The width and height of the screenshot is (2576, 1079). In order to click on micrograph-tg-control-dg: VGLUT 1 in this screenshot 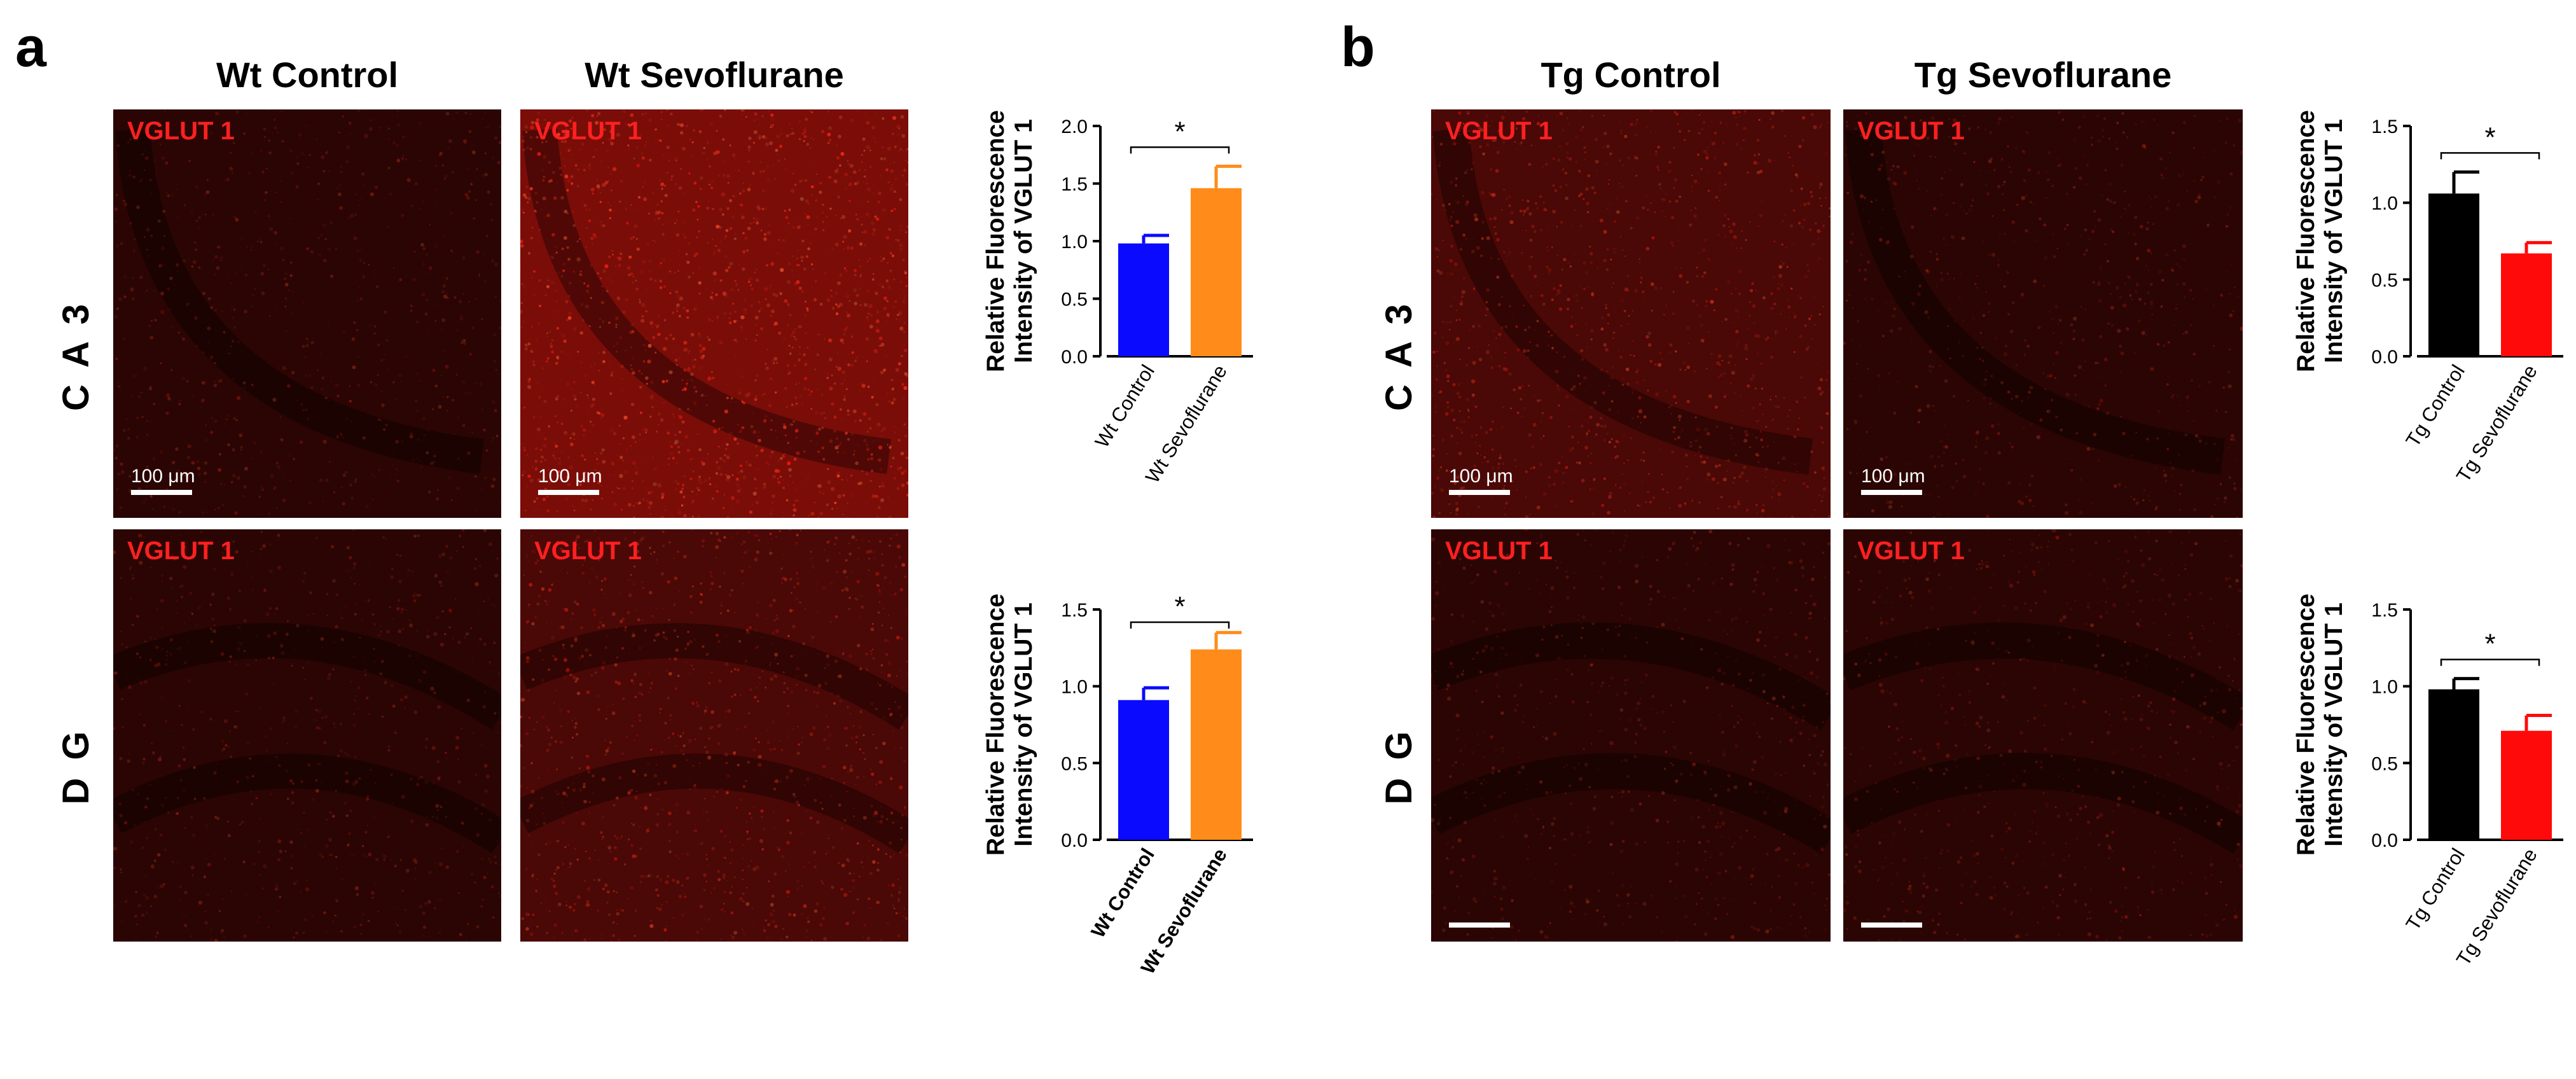, I will do `click(1631, 736)`.